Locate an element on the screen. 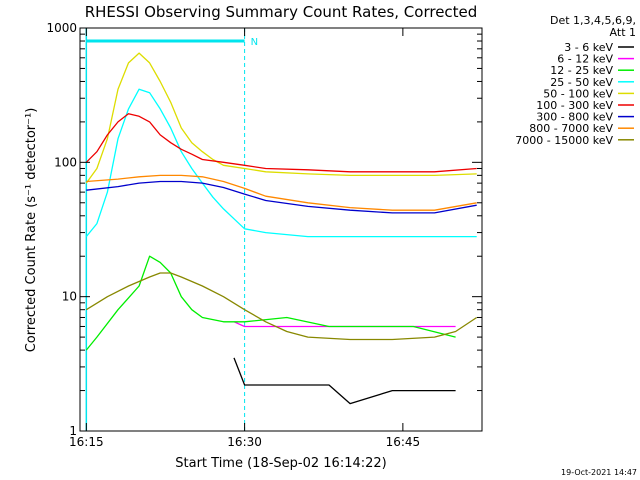 Image resolution: width=640 pixels, height=480 pixels. legend-label-7: 800 - 7000 keV is located at coordinates (571, 128).